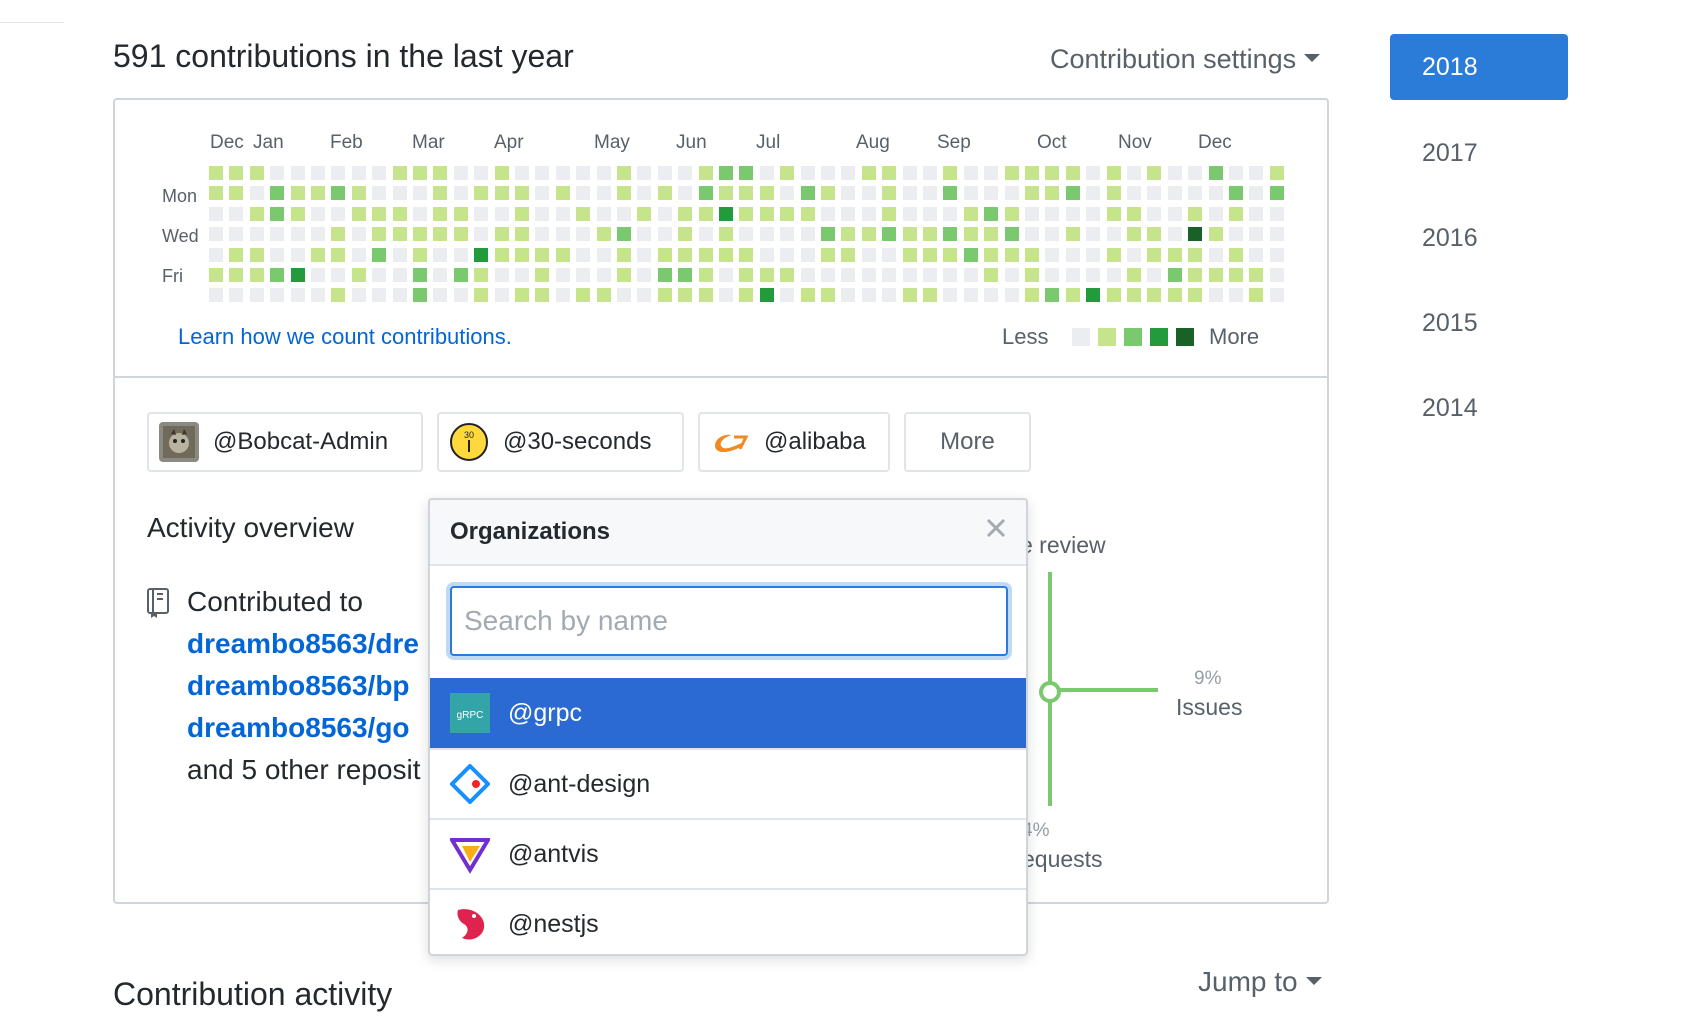 This screenshot has height=1036, width=1702. I want to click on org-option-antvis: @antvis, so click(728, 853).